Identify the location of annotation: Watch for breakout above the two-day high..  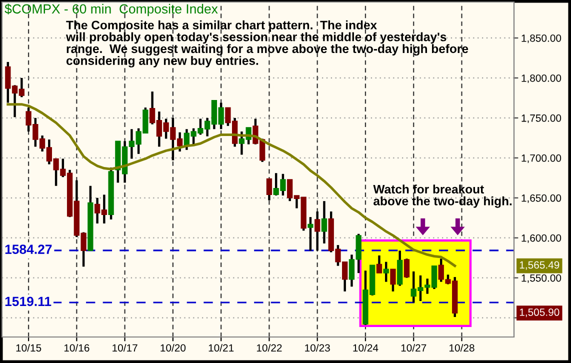
(442, 196).